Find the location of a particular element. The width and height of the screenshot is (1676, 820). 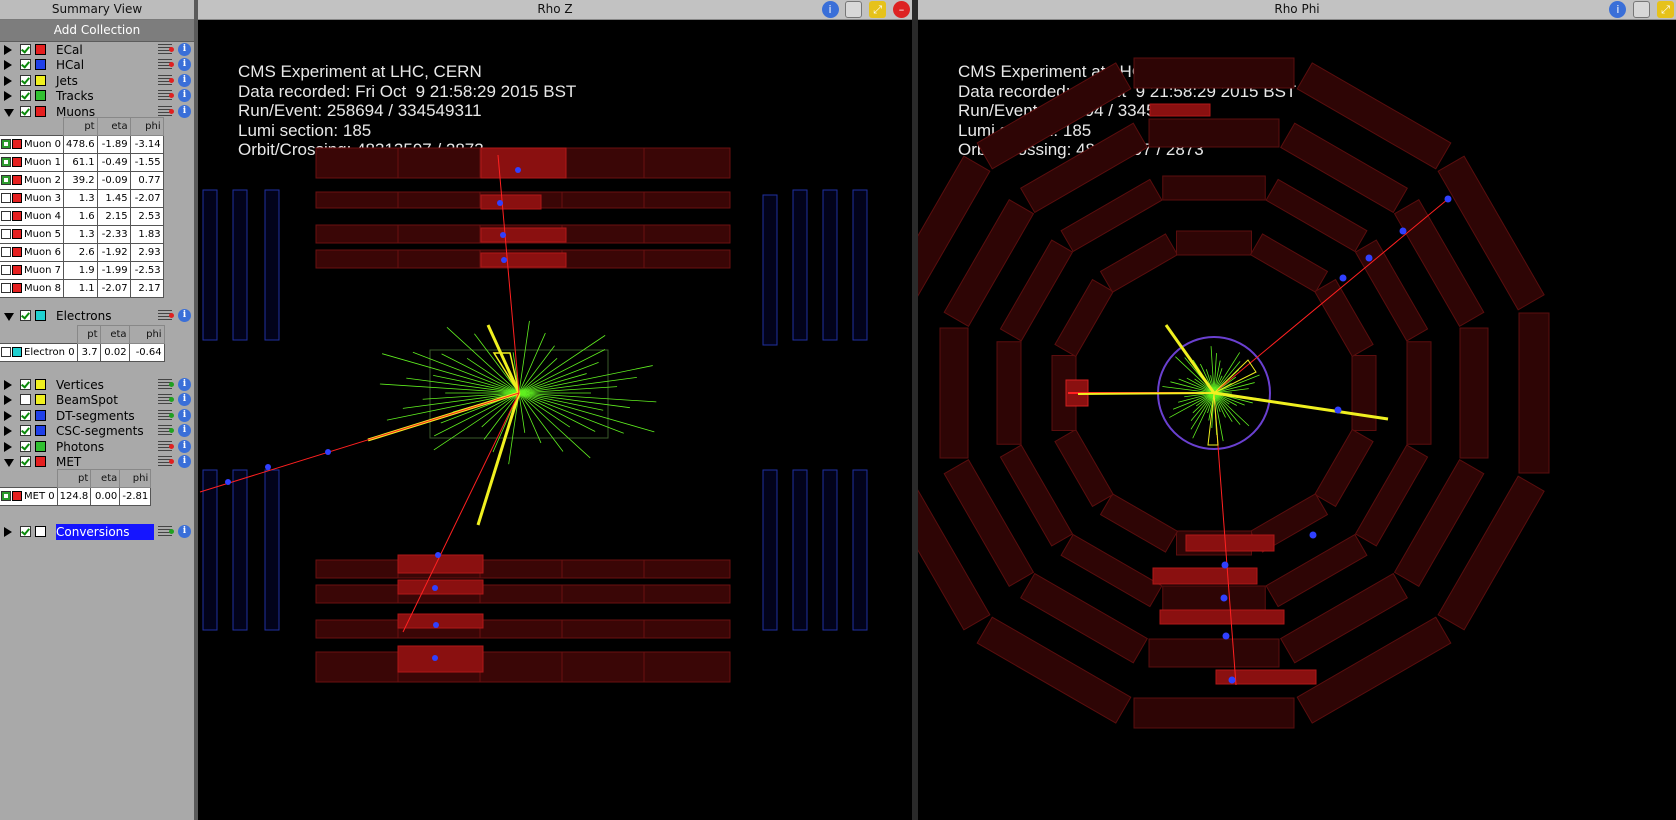

add-collection-button: Add Collection is located at coordinates (97, 31).